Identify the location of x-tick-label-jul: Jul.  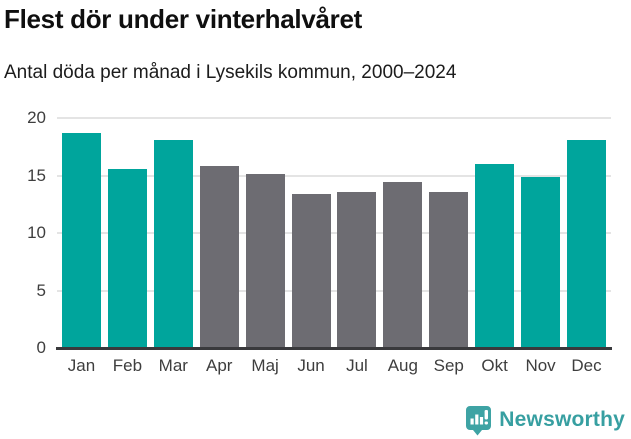
(357, 365).